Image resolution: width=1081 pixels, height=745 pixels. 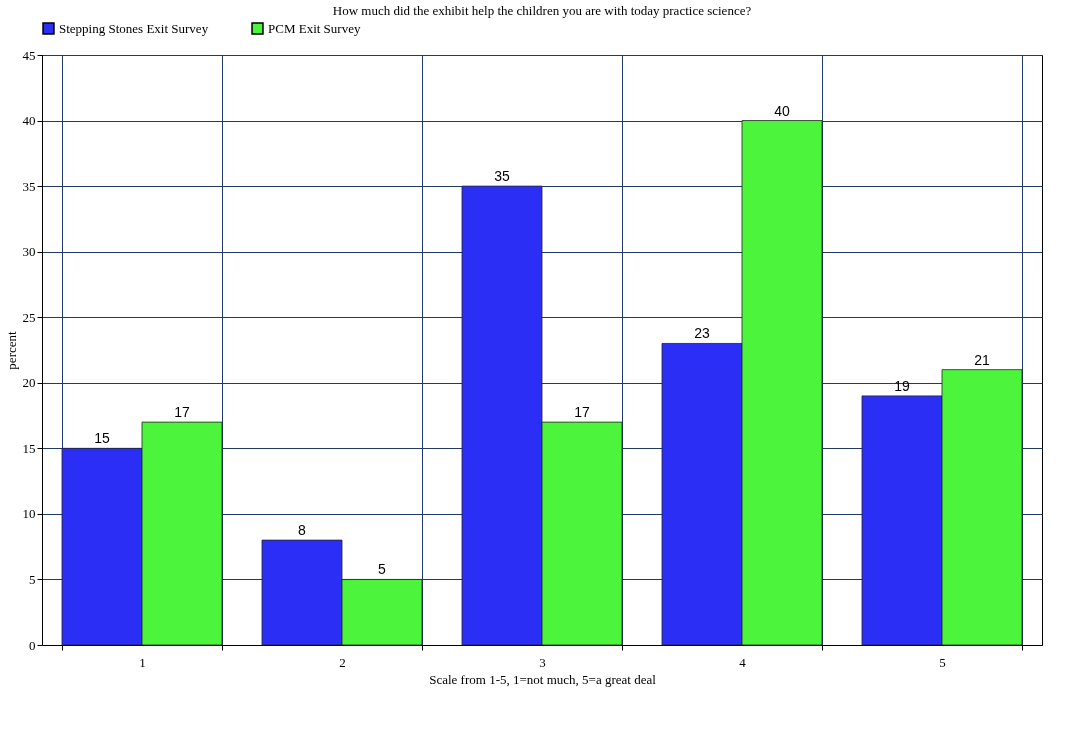 I want to click on y-tick-label: 30, so click(x=29, y=252).